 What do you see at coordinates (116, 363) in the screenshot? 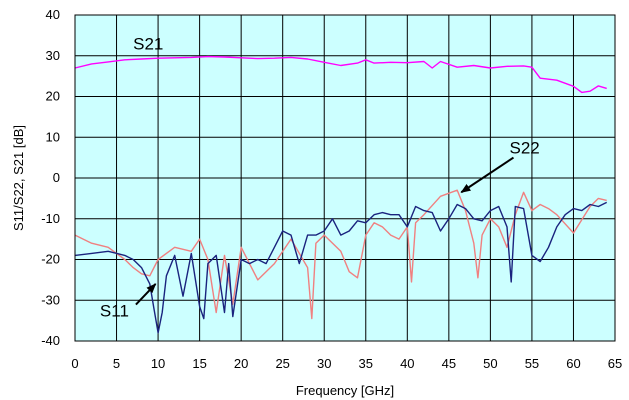
I see `x-tick-label: 5` at bounding box center [116, 363].